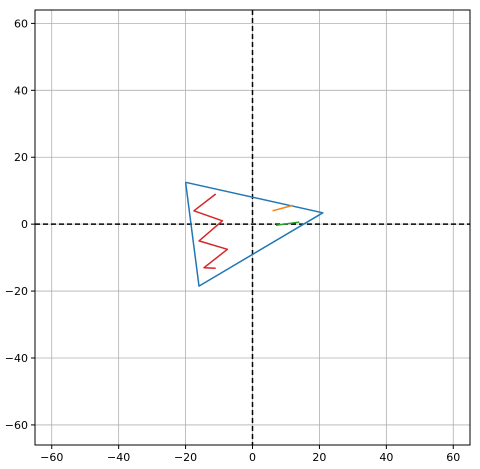  Describe the element at coordinates (319, 457) in the screenshot. I see `x-tick-label: 20` at that location.